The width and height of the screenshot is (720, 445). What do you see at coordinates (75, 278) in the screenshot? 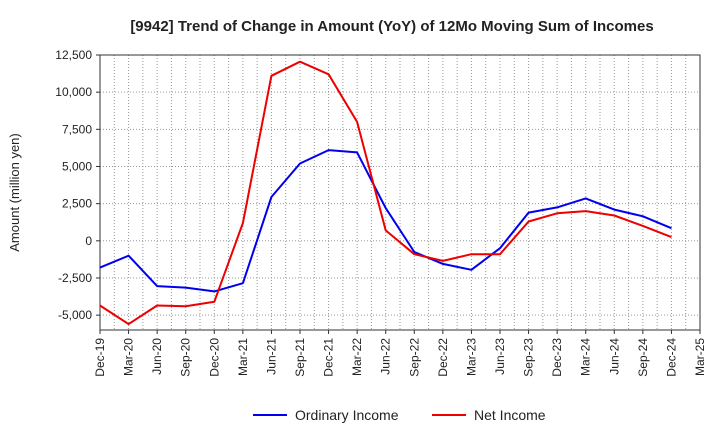
I see `y-tick-label: -2,500` at bounding box center [75, 278].